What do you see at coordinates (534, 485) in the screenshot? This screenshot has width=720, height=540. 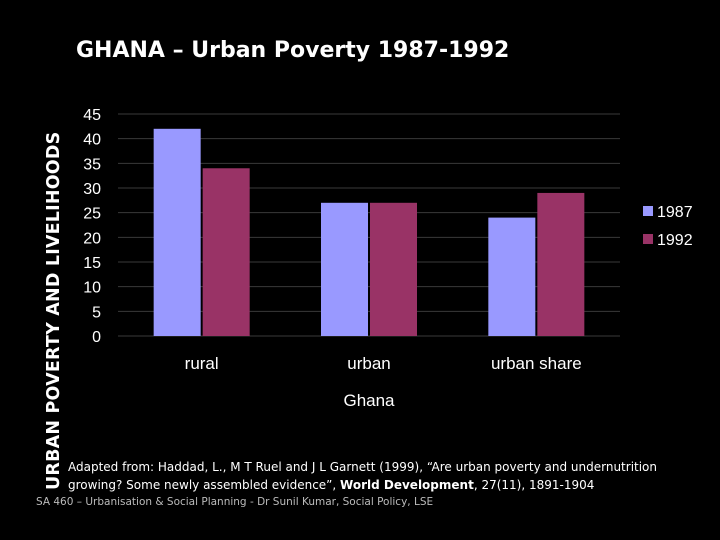 I see `source-suffix: , 27(11), 1891-1904` at bounding box center [534, 485].